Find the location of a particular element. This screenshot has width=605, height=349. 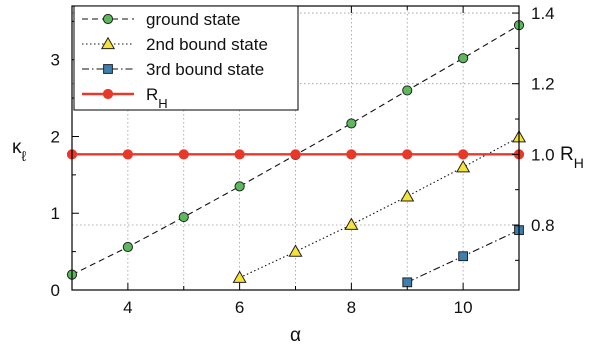

right-y-axis-subscript: H is located at coordinates (579, 163).